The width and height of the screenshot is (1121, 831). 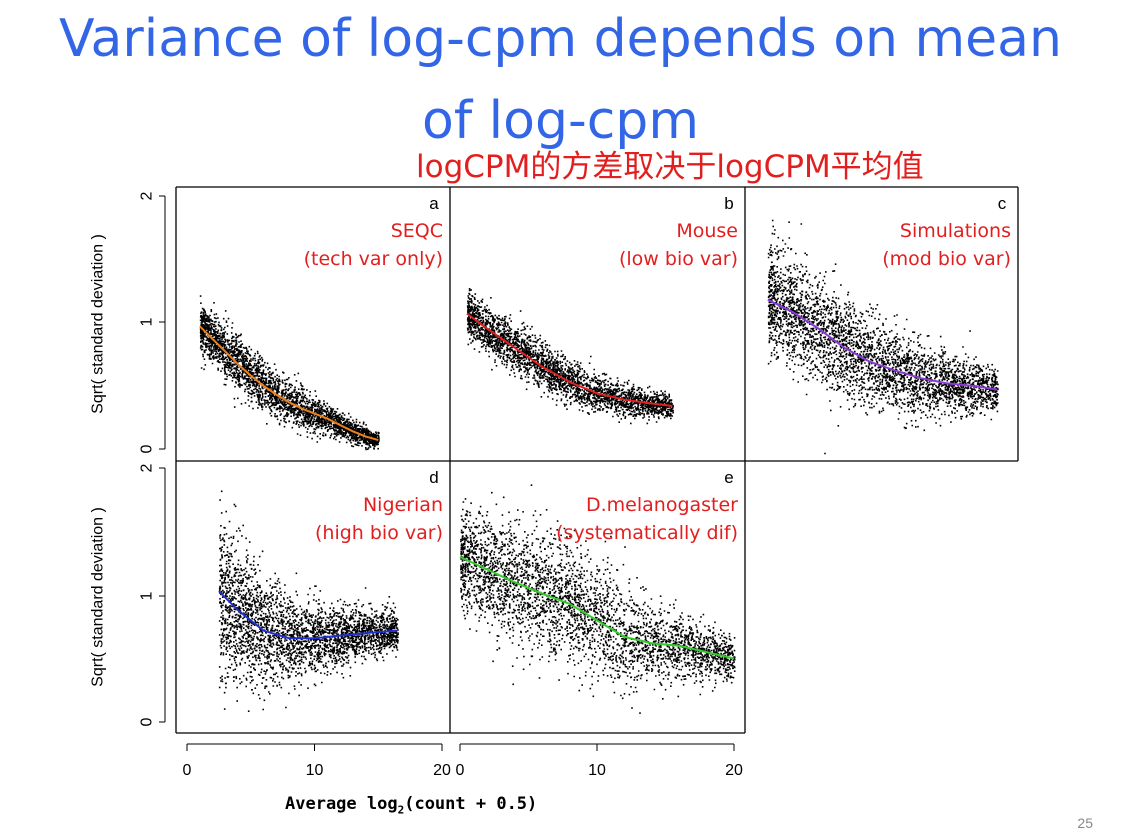 I want to click on slide-title-line1: Variance of log-cpm depends on mean, so click(x=560, y=39).